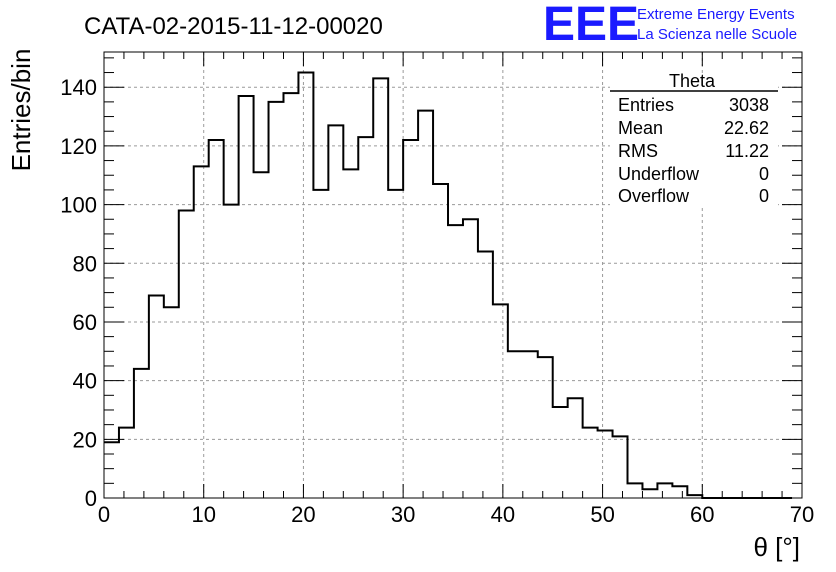 This screenshot has height=572, width=836. Describe the element at coordinates (104, 514) in the screenshot. I see `x-tick-label: 0` at that location.